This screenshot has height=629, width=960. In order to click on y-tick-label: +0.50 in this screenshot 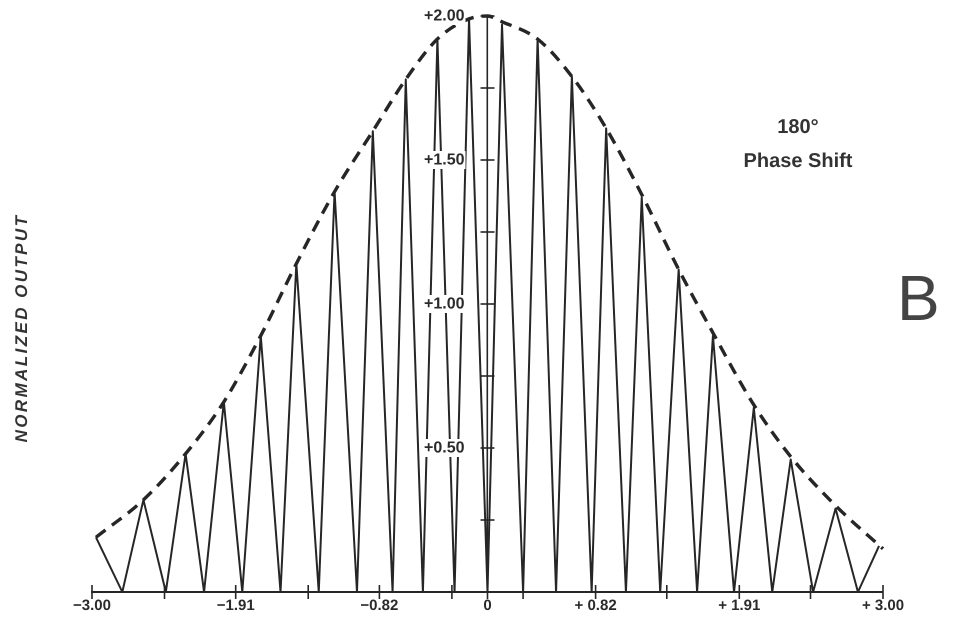, I will do `click(444, 447)`.